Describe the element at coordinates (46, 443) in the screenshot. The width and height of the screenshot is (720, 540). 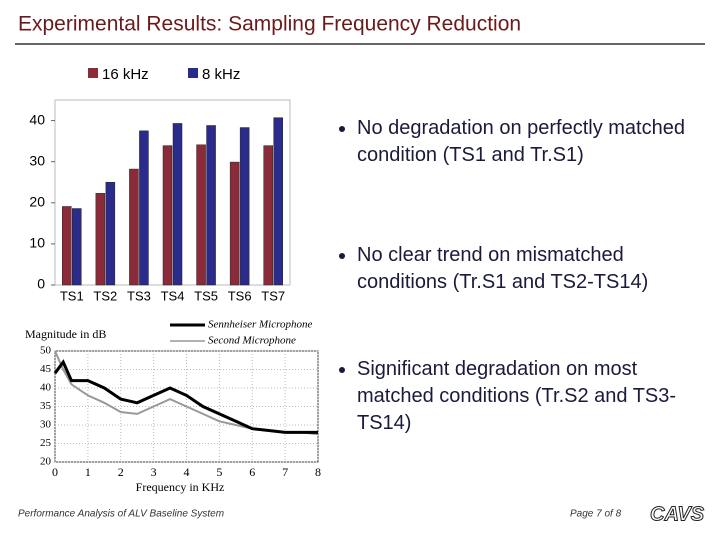
I see `y-tick-label: 25` at that location.